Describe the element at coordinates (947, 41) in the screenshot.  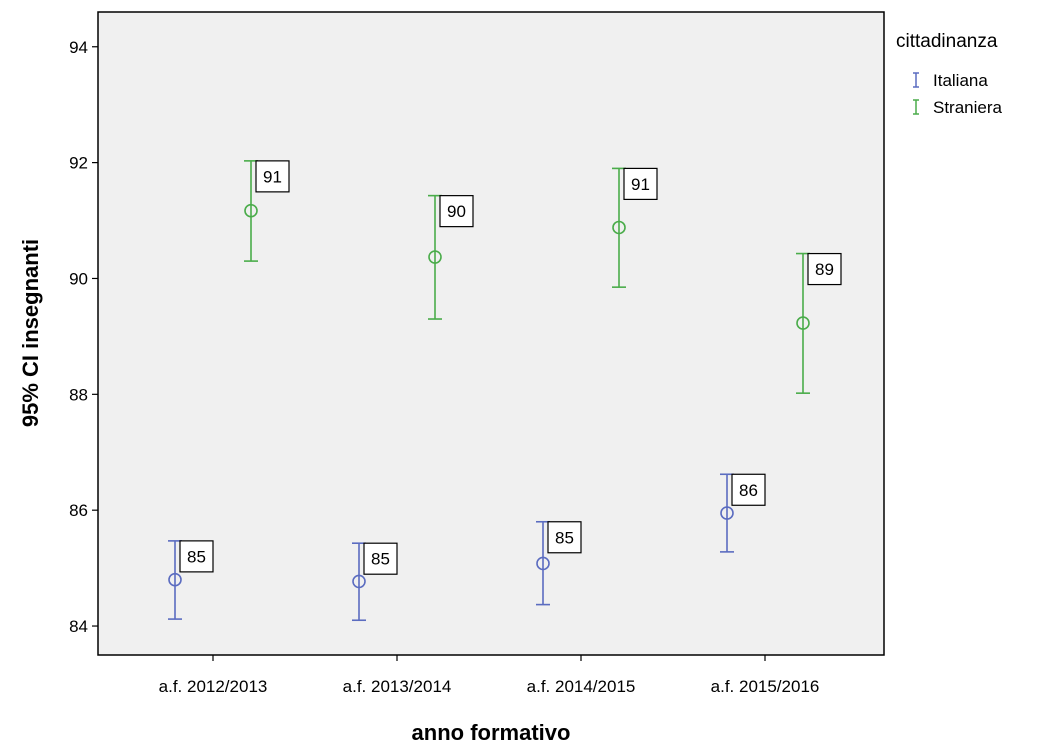
I see `legend-title: cittadinanza` at that location.